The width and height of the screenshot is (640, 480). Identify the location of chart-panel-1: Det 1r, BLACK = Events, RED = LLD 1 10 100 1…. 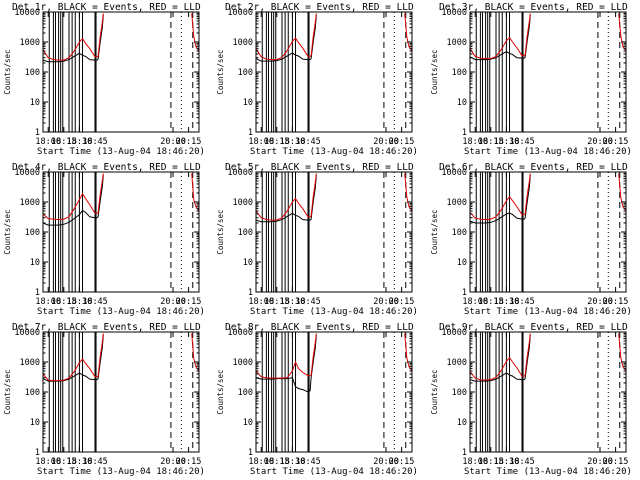
(104, 79).